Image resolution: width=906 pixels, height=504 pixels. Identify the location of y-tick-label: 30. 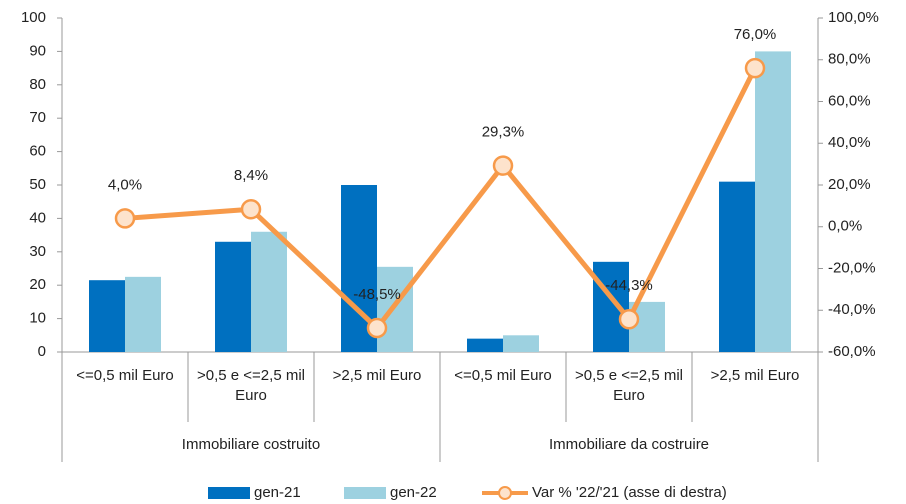
(37, 251).